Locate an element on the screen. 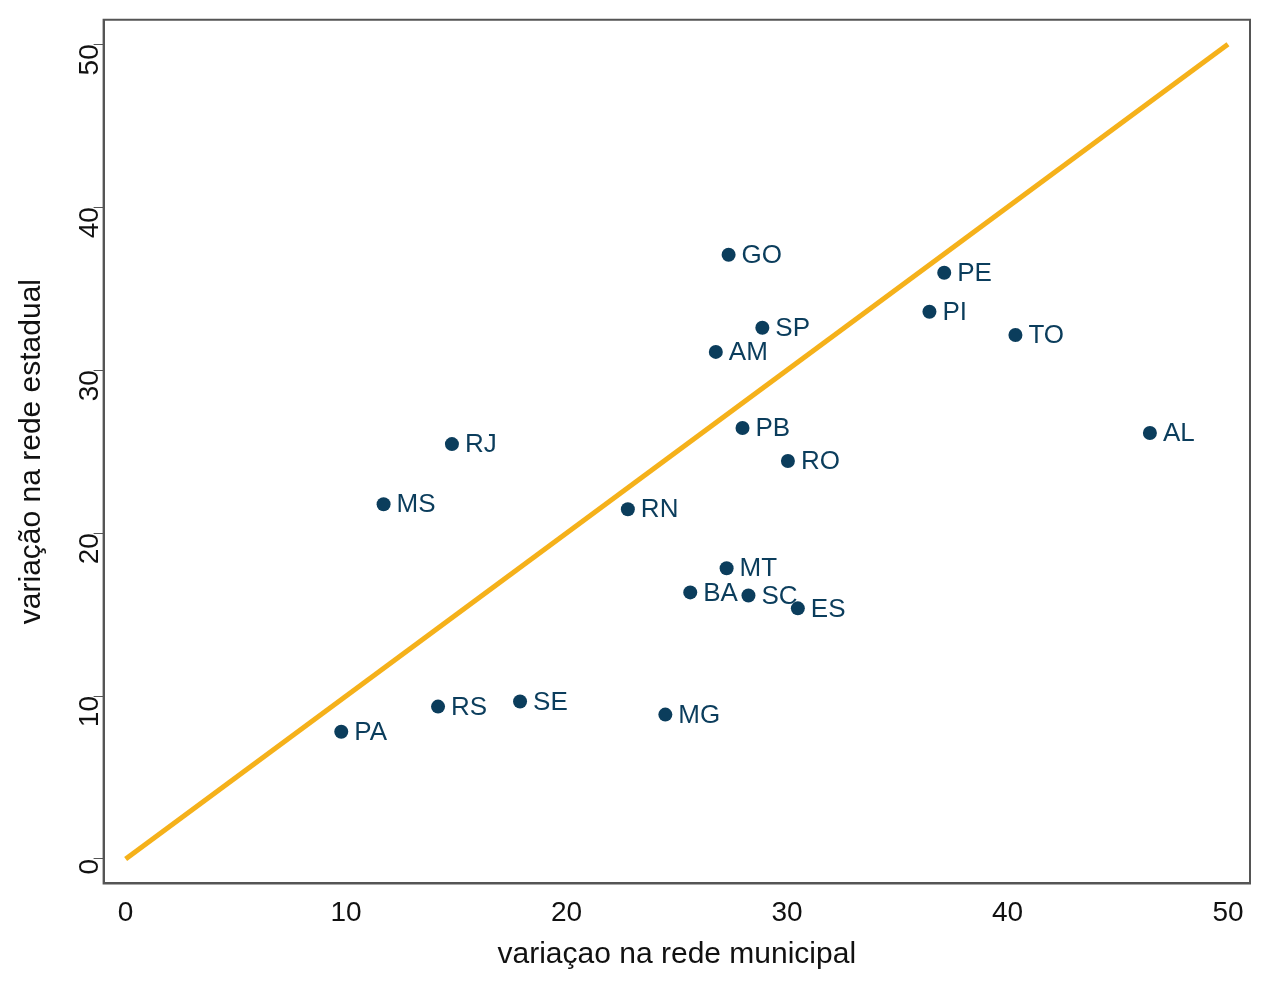  x-tick-label: 20 is located at coordinates (566, 911).